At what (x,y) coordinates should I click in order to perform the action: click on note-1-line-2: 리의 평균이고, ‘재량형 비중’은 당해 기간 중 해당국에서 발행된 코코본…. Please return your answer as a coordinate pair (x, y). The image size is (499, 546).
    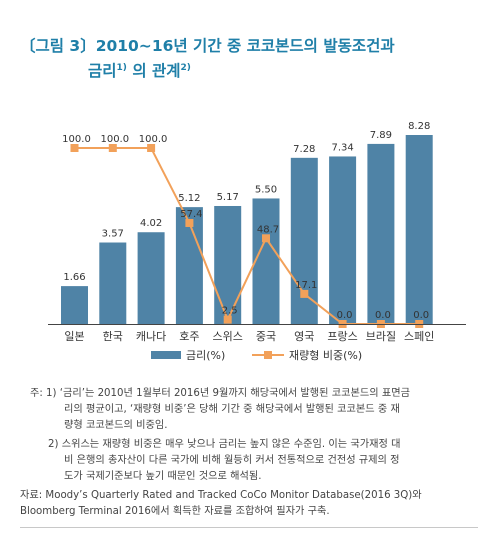
    Looking at the image, I should click on (232, 409).